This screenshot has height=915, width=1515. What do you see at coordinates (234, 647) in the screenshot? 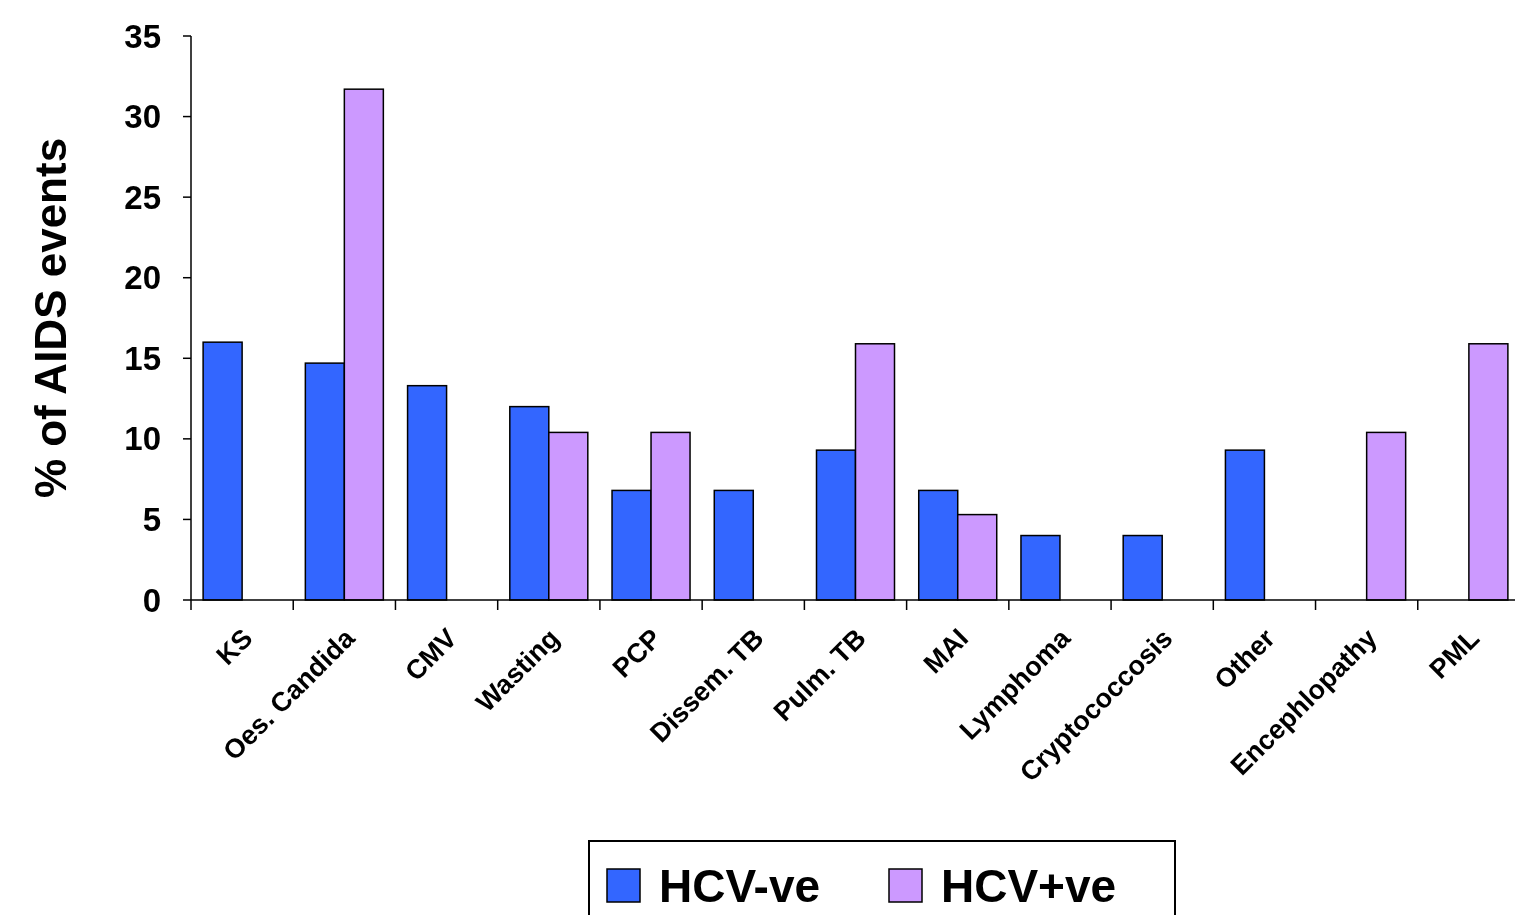
I see `x-tick-label: KS` at bounding box center [234, 647].